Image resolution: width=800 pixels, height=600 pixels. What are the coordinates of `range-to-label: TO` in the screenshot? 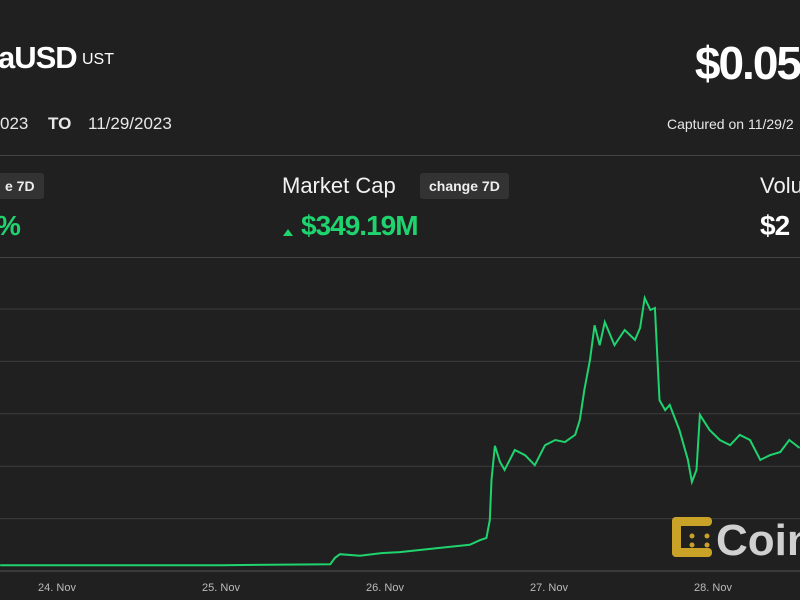 It's located at (60, 123).